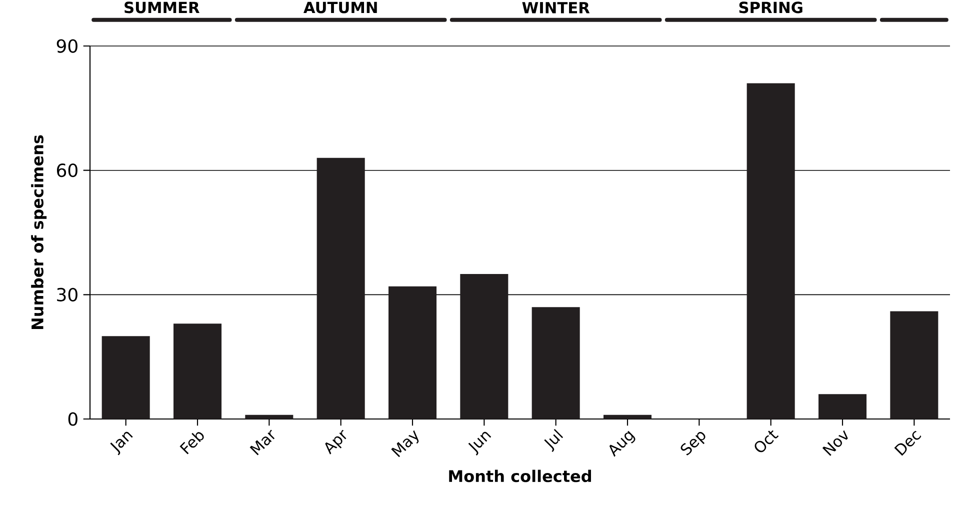 This screenshot has width=964, height=508. I want to click on text: SUMMER, so click(162, 8).